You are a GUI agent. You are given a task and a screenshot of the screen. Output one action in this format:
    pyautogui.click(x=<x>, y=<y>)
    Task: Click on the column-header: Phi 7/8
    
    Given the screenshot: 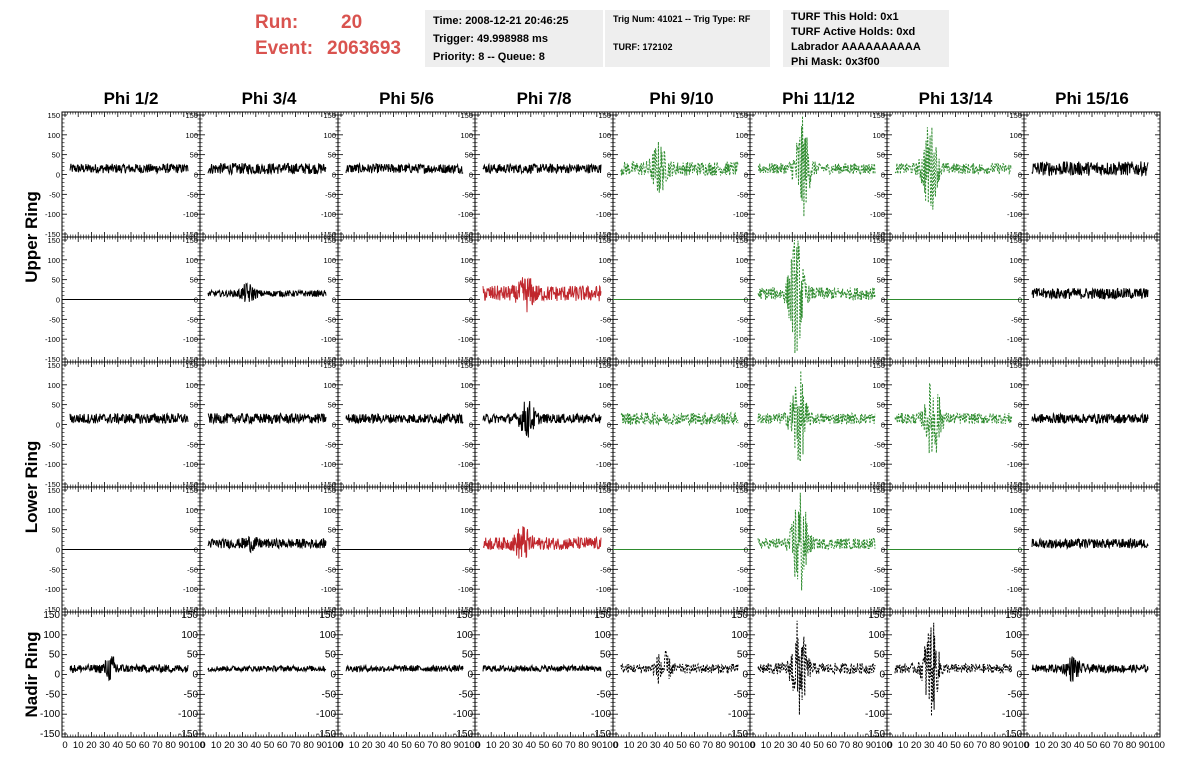 What is the action you would take?
    pyautogui.click(x=544, y=98)
    